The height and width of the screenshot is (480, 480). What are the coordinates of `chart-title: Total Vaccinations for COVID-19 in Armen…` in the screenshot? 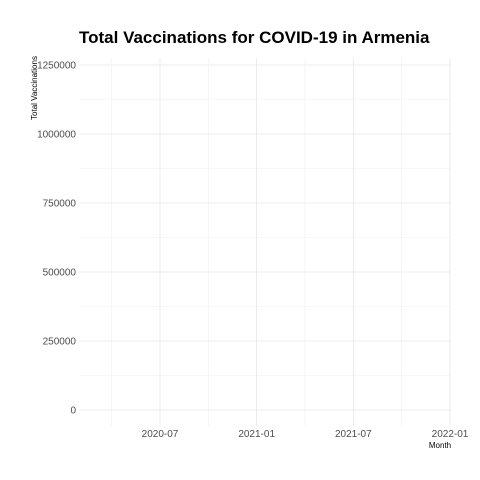 It's located at (254, 37).